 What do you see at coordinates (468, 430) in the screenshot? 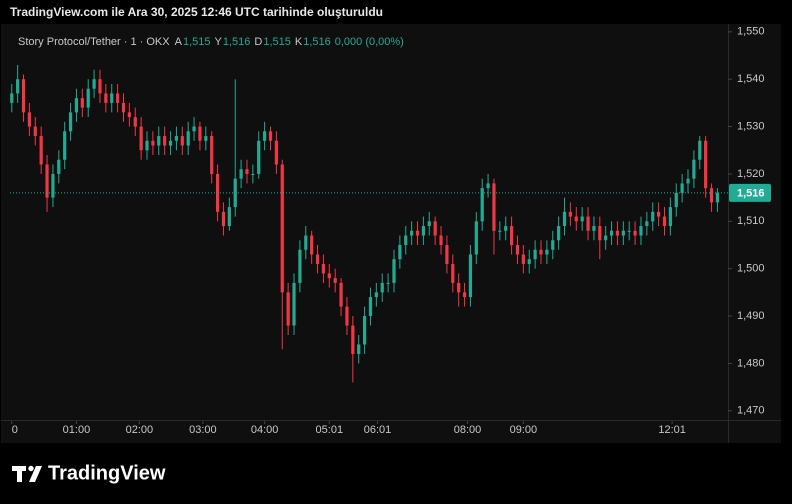
I see `x-tick-label: 08:00` at bounding box center [468, 430].